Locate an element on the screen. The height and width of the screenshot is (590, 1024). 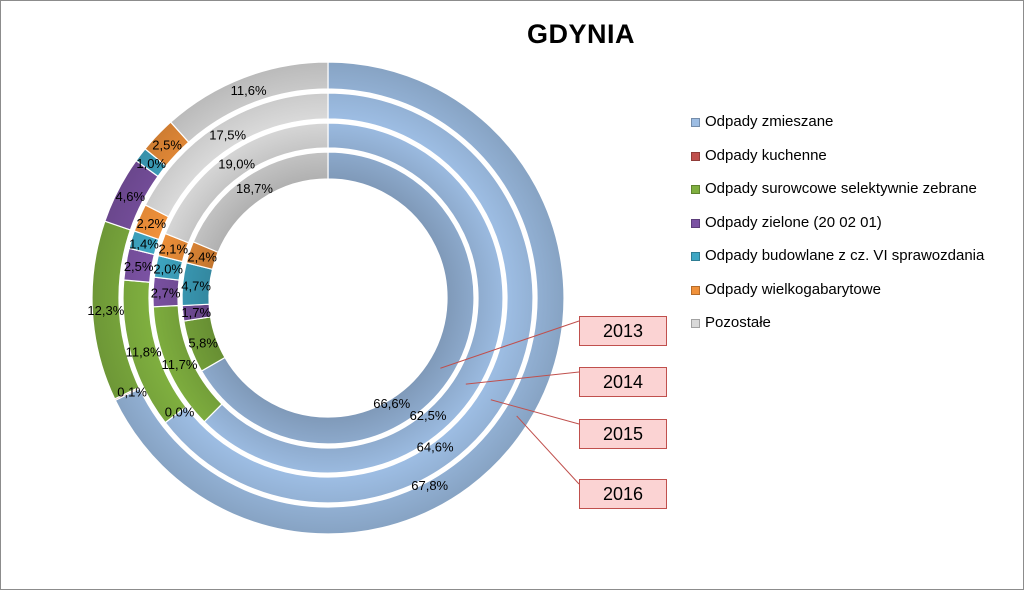
callout-2014: 2014 is located at coordinates (623, 382).